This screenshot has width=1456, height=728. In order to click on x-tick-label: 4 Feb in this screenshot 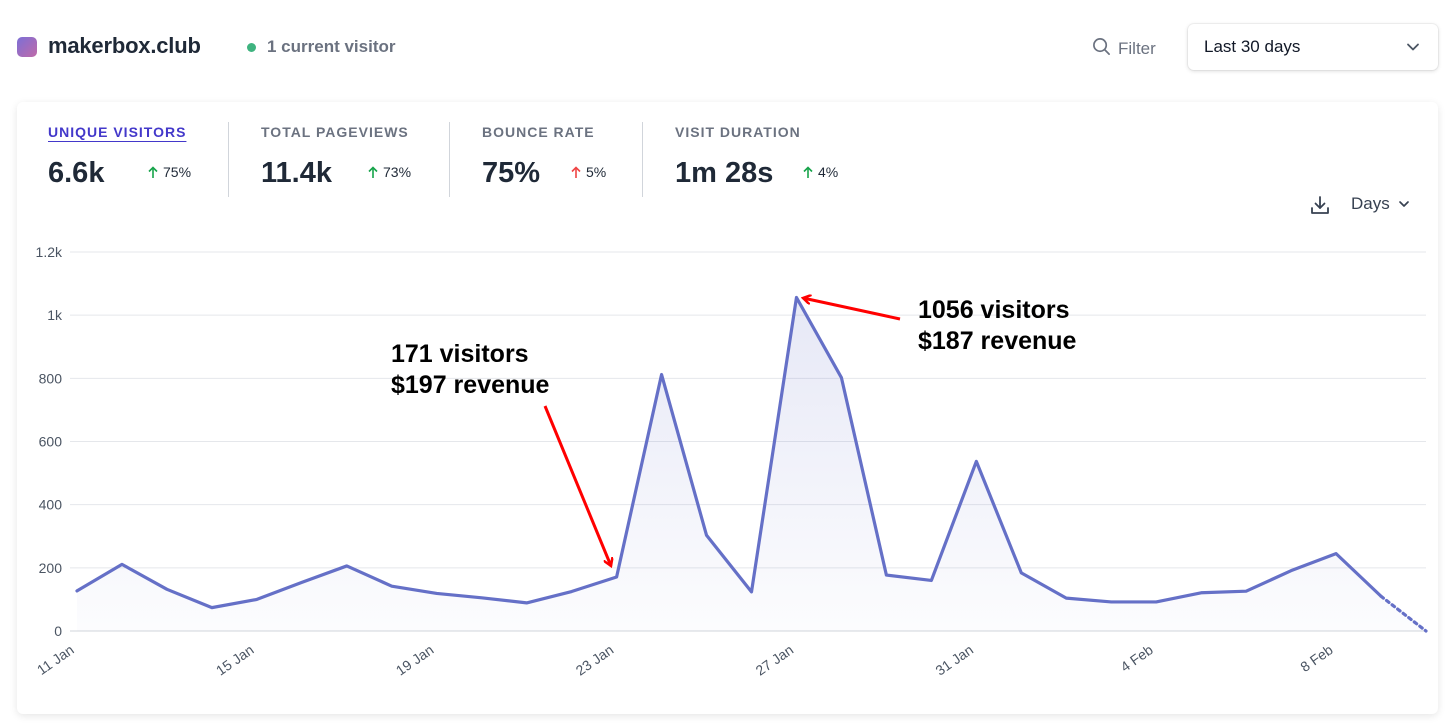, I will do `click(1136, 658)`.